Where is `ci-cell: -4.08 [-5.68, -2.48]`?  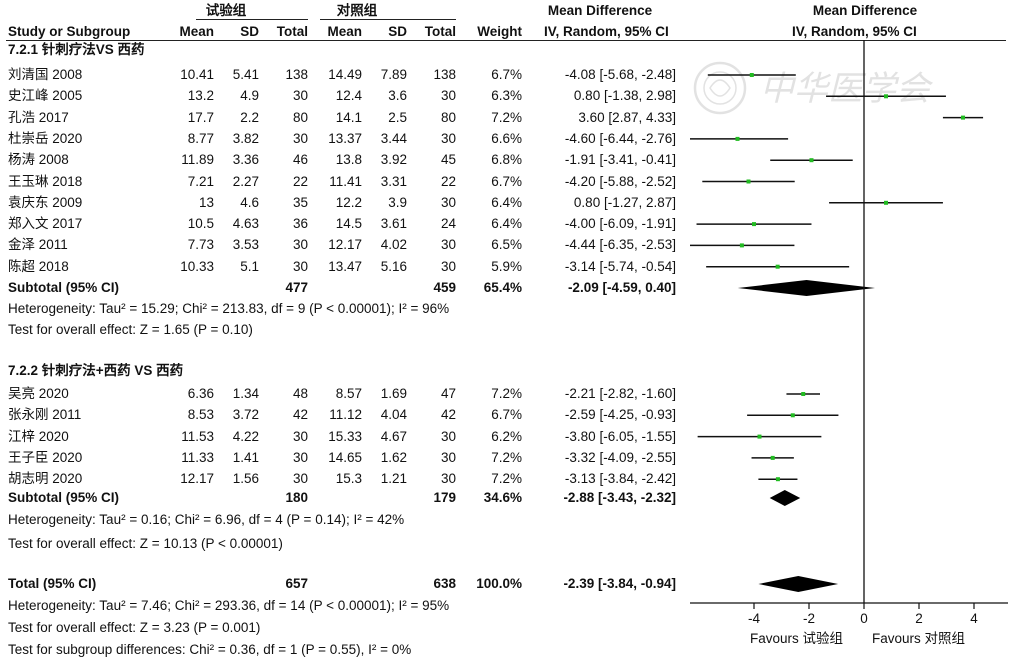 ci-cell: -4.08 [-5.68, -2.48] is located at coordinates (620, 74).